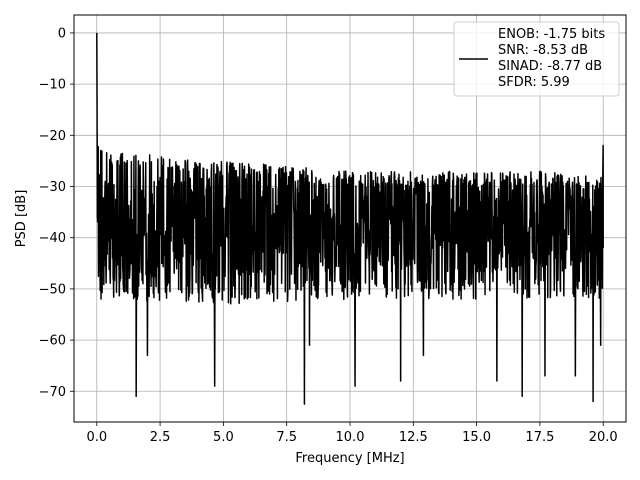 The width and height of the screenshot is (640, 480). What do you see at coordinates (96, 437) in the screenshot?
I see `x-tick-label: 0.0` at bounding box center [96, 437].